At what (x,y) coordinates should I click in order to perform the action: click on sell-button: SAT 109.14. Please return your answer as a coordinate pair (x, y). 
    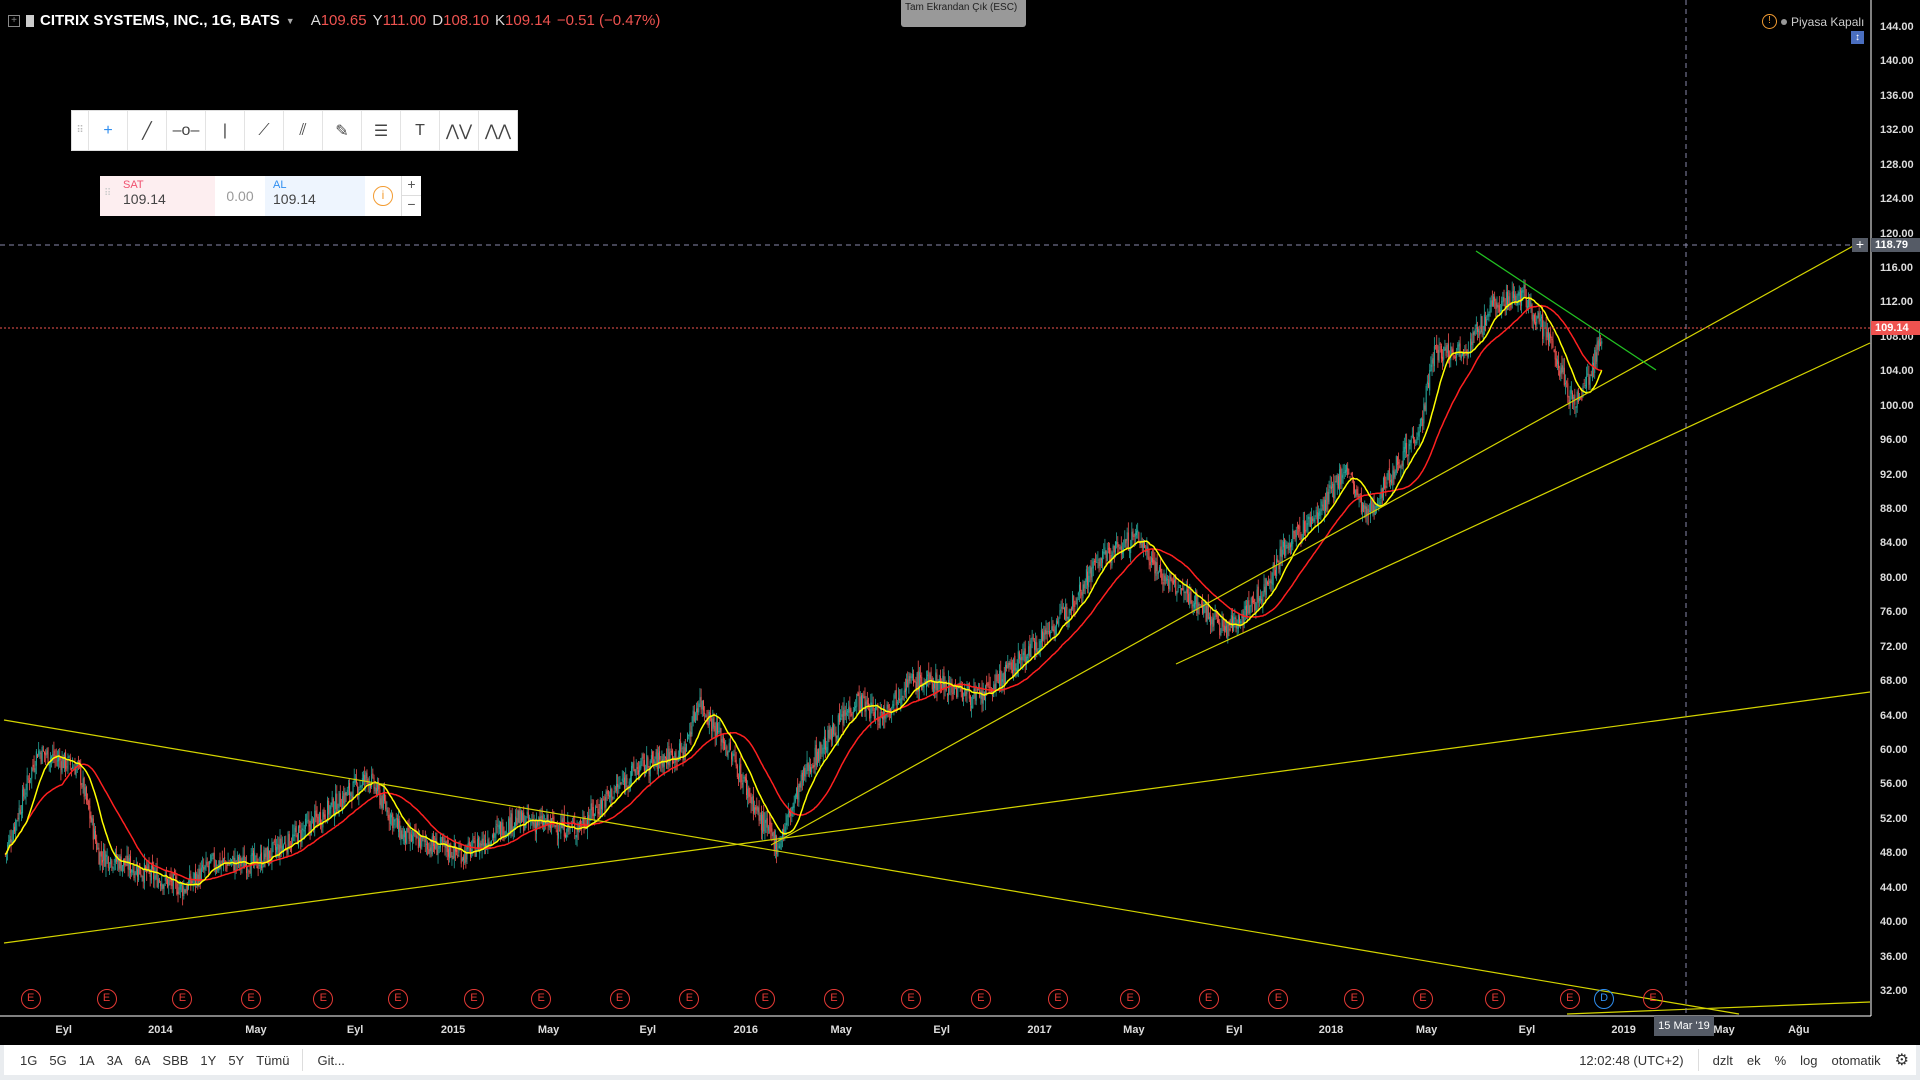
    Looking at the image, I should click on (157, 196).